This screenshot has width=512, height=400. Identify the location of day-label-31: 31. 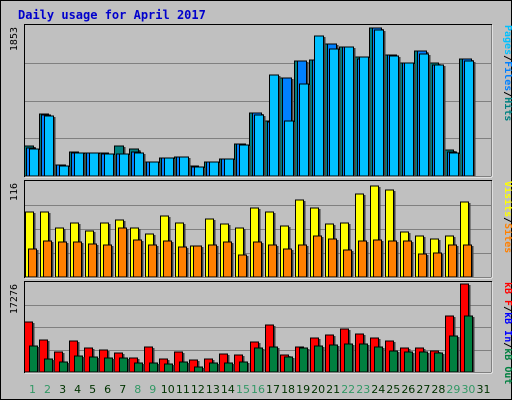
(483, 389).